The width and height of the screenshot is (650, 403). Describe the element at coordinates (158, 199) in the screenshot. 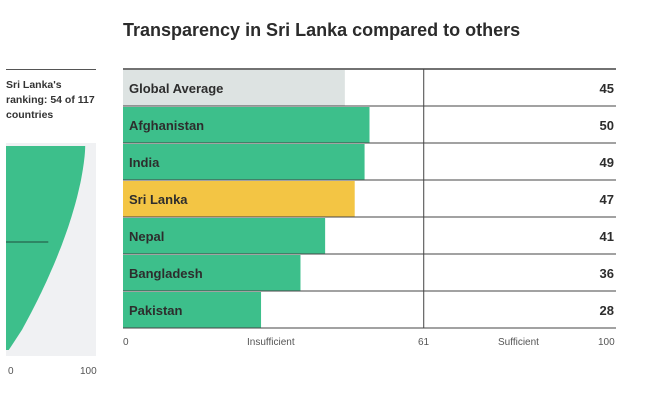

I see `bar-label-sri-lanka: Sri Lanka` at that location.